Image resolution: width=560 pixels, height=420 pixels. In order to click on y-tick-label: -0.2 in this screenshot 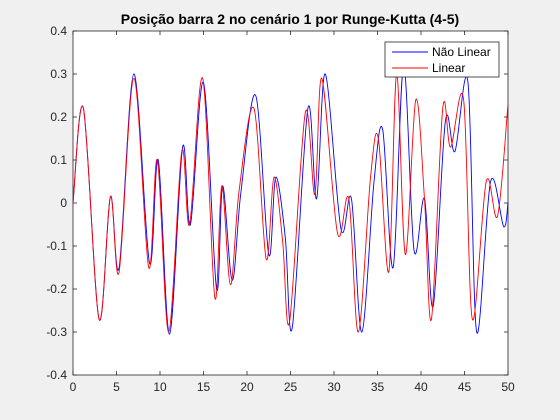, I will do `click(56, 289)`.